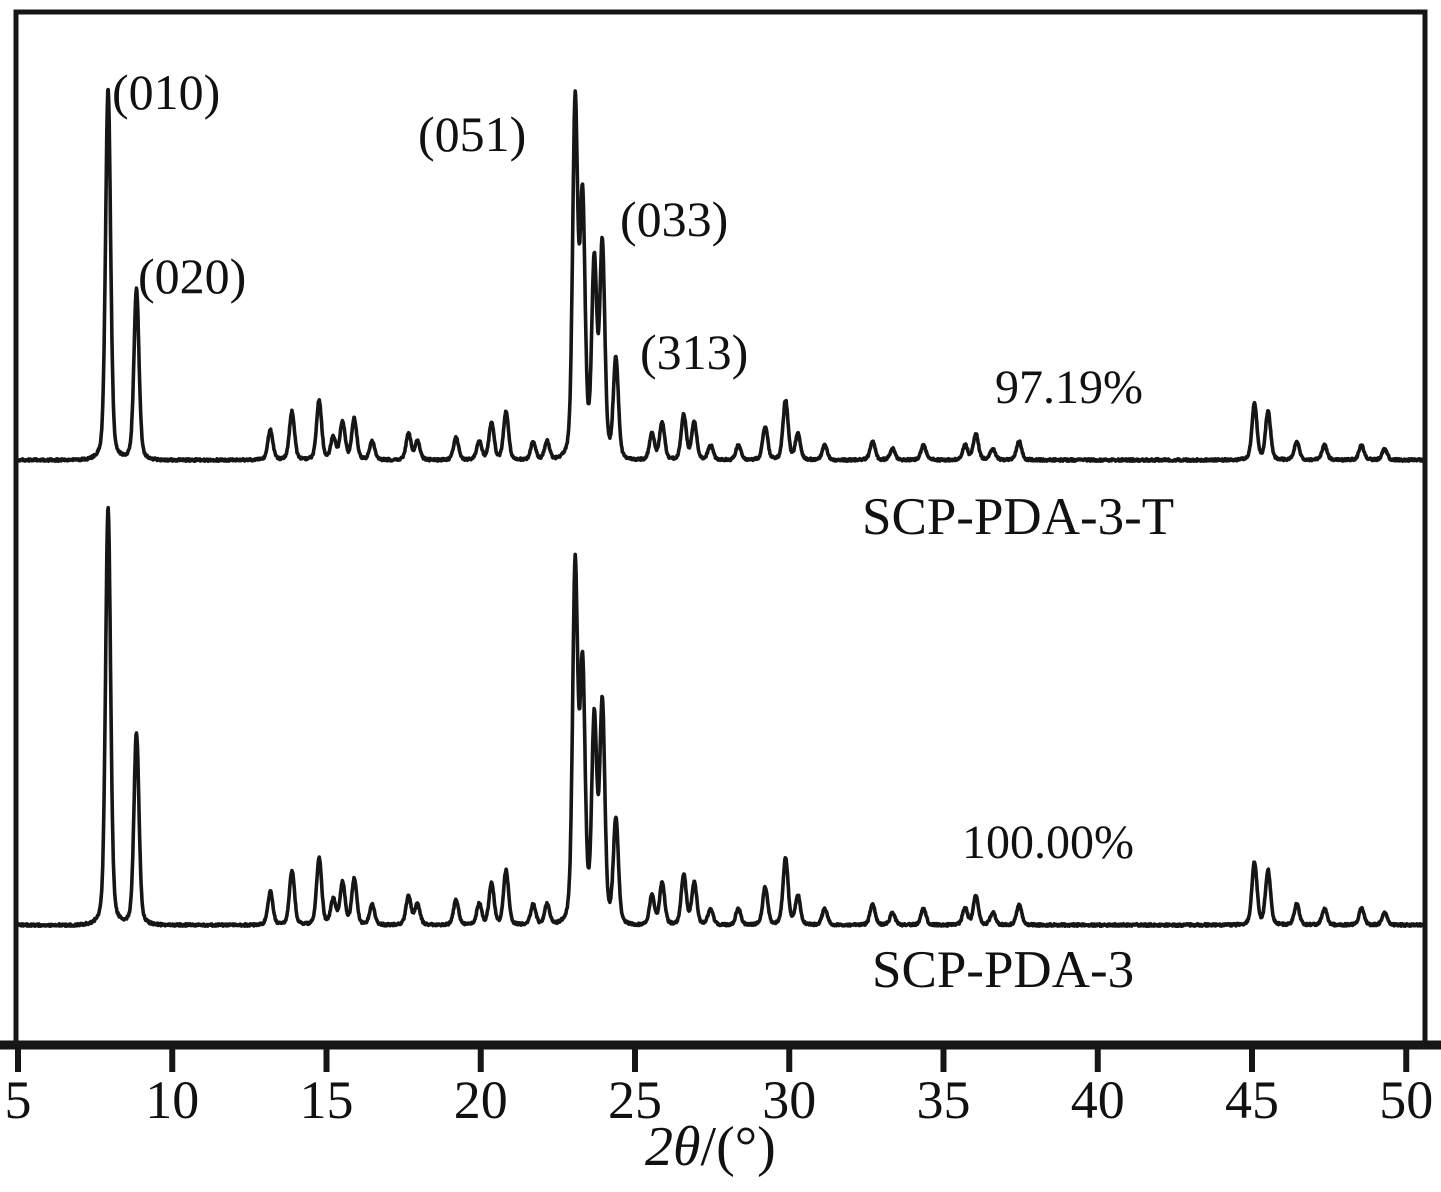 This screenshot has width=1441, height=1192. I want to click on crystallinity-value-top: 97.19%, so click(1069, 387).